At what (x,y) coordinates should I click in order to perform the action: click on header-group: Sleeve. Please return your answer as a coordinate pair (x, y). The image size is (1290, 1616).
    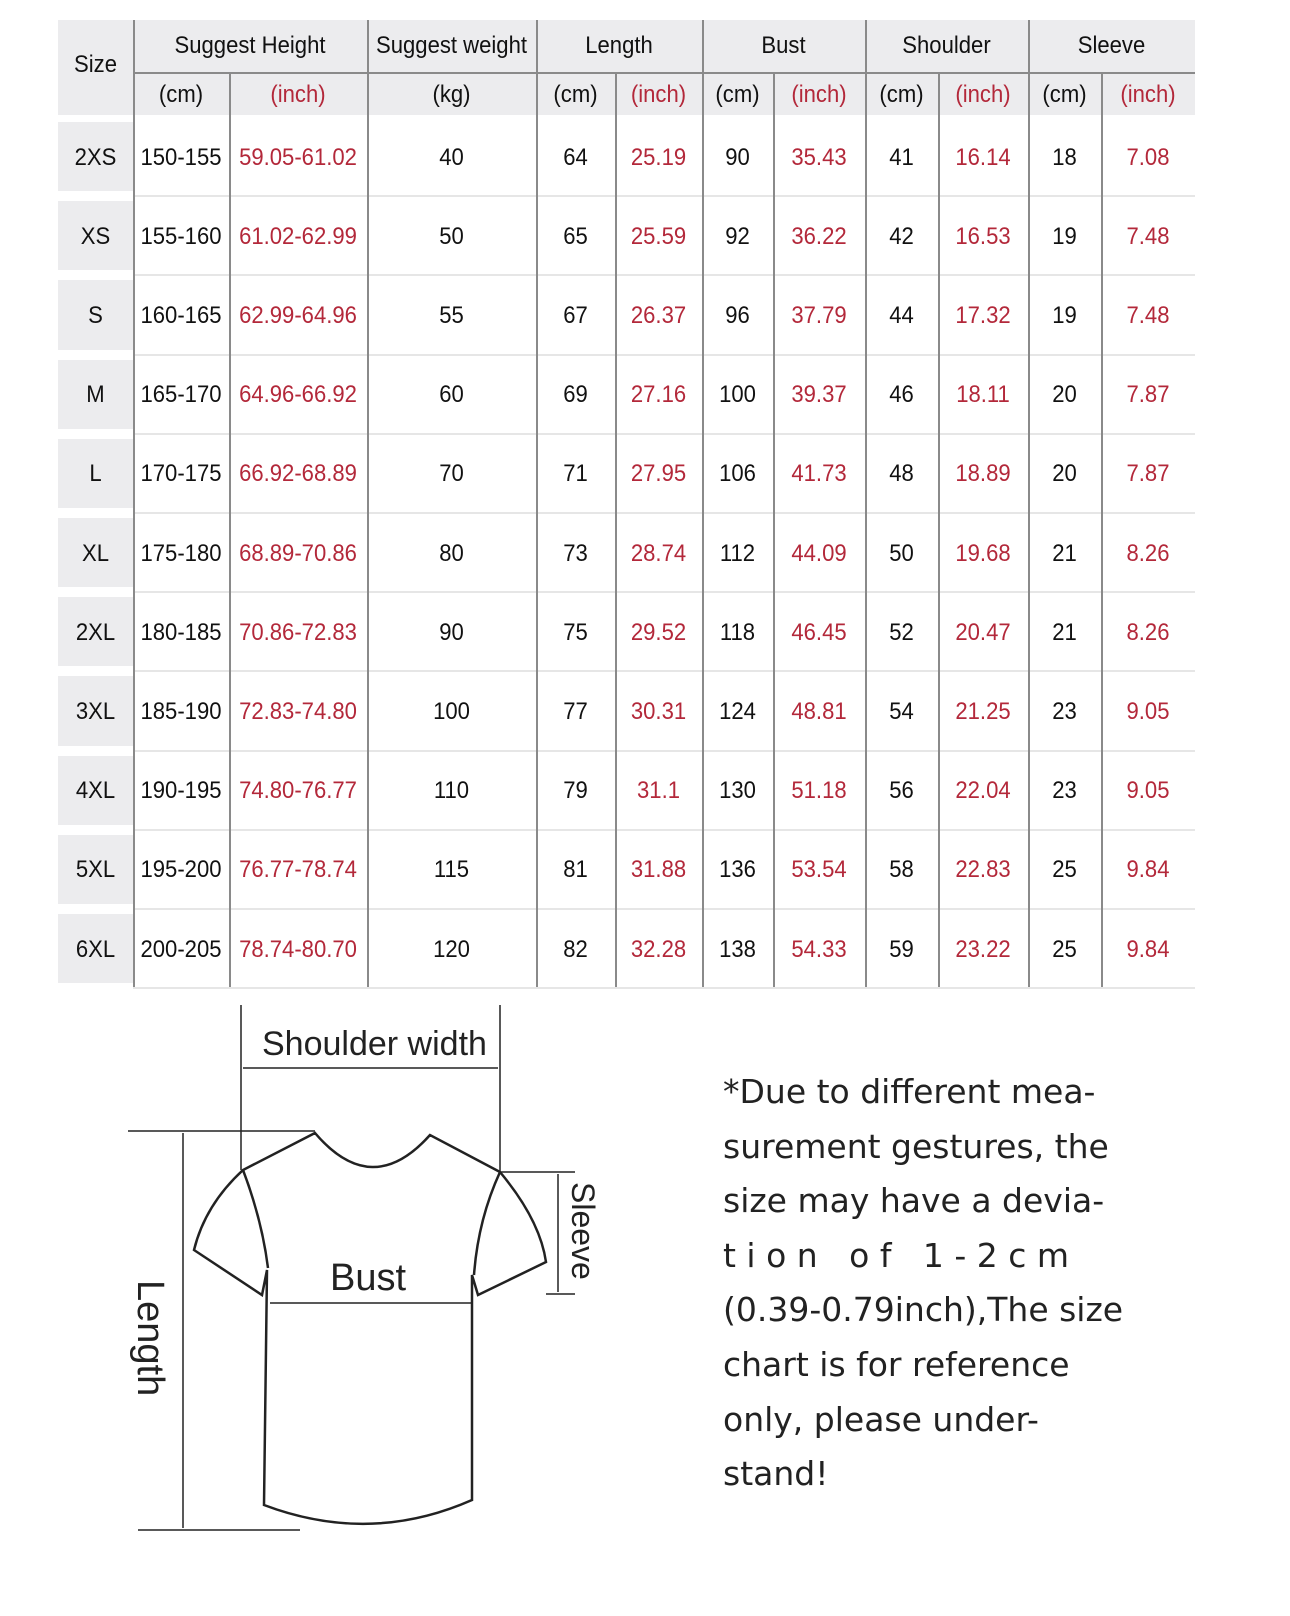
    Looking at the image, I should click on (1111, 45).